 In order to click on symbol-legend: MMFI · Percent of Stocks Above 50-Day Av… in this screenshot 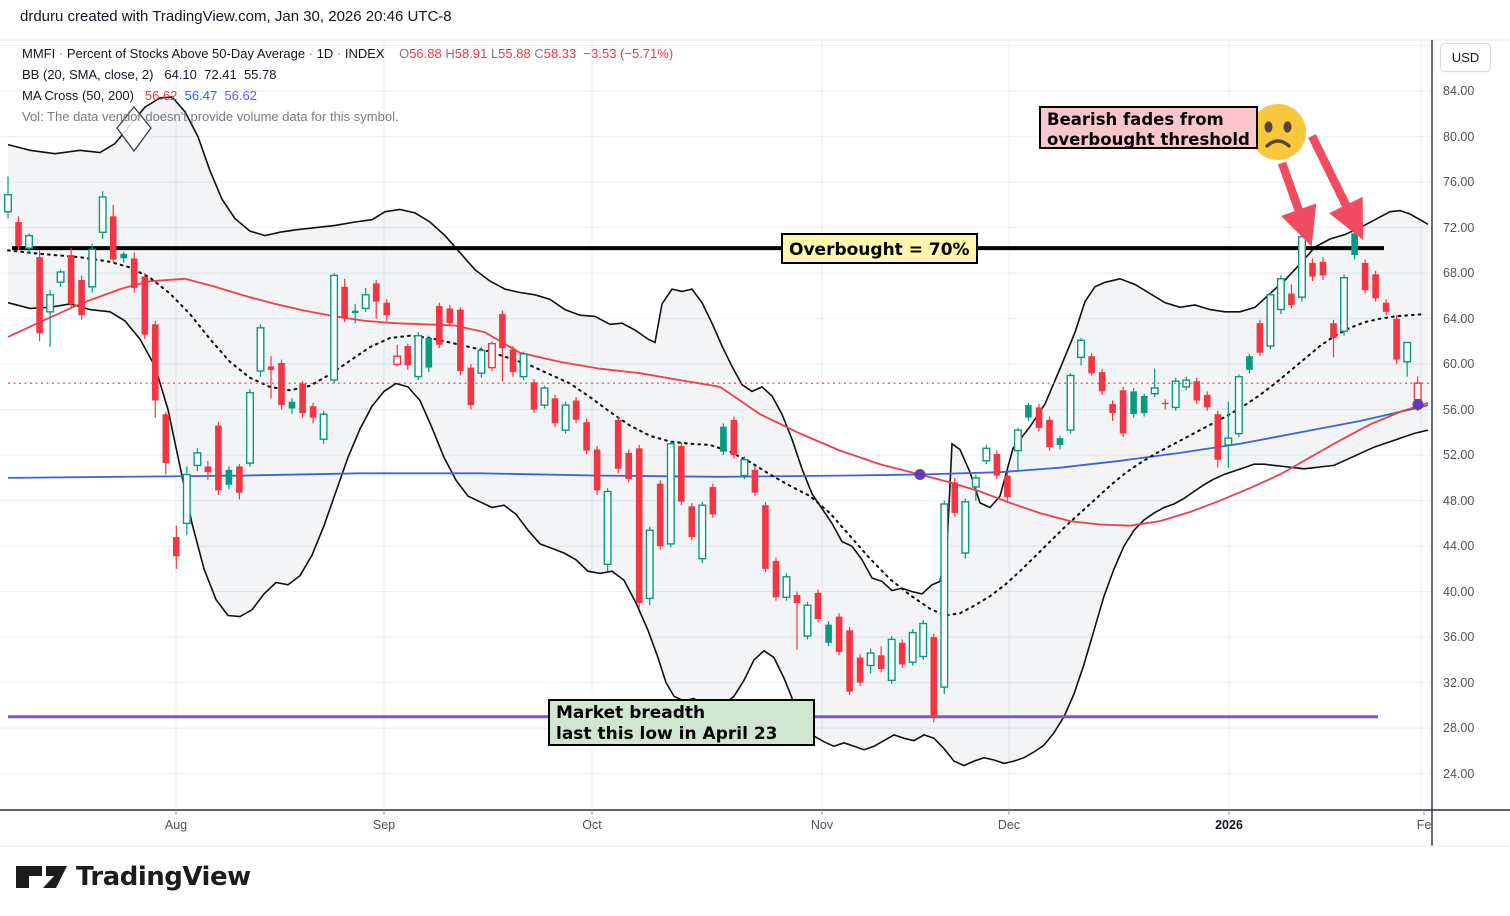, I will do `click(348, 53)`.